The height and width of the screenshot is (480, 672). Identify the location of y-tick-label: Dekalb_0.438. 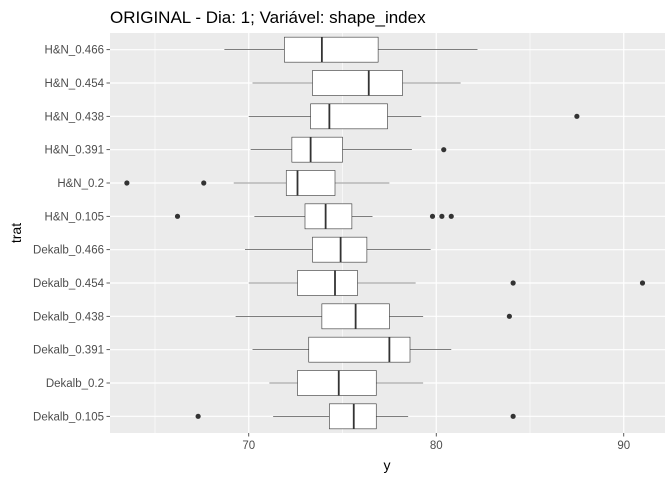
(68, 317).